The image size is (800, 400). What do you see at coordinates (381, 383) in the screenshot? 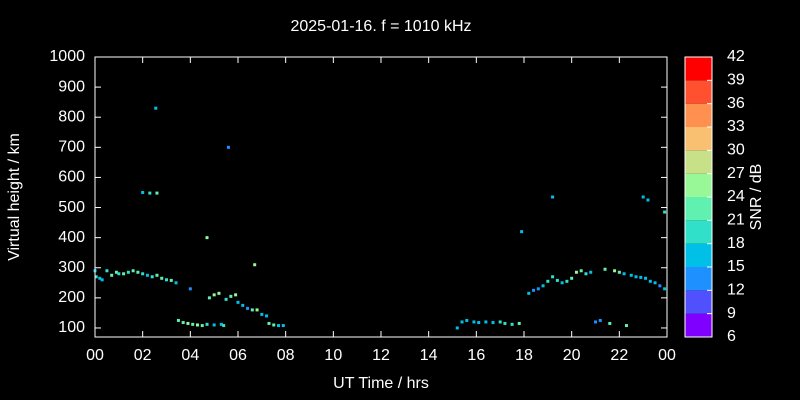
I see `x-axis-label: UT Time / hrs` at bounding box center [381, 383].